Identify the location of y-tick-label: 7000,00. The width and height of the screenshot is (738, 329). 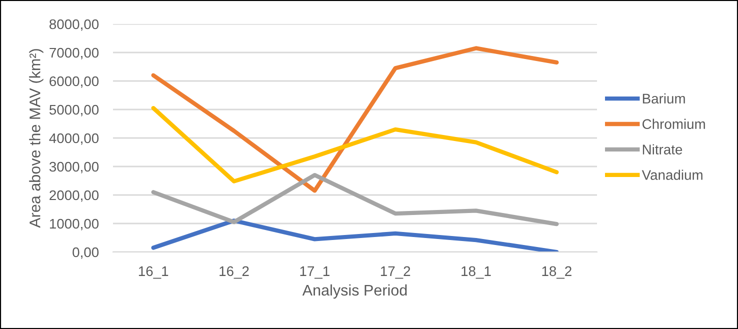
(74, 54).